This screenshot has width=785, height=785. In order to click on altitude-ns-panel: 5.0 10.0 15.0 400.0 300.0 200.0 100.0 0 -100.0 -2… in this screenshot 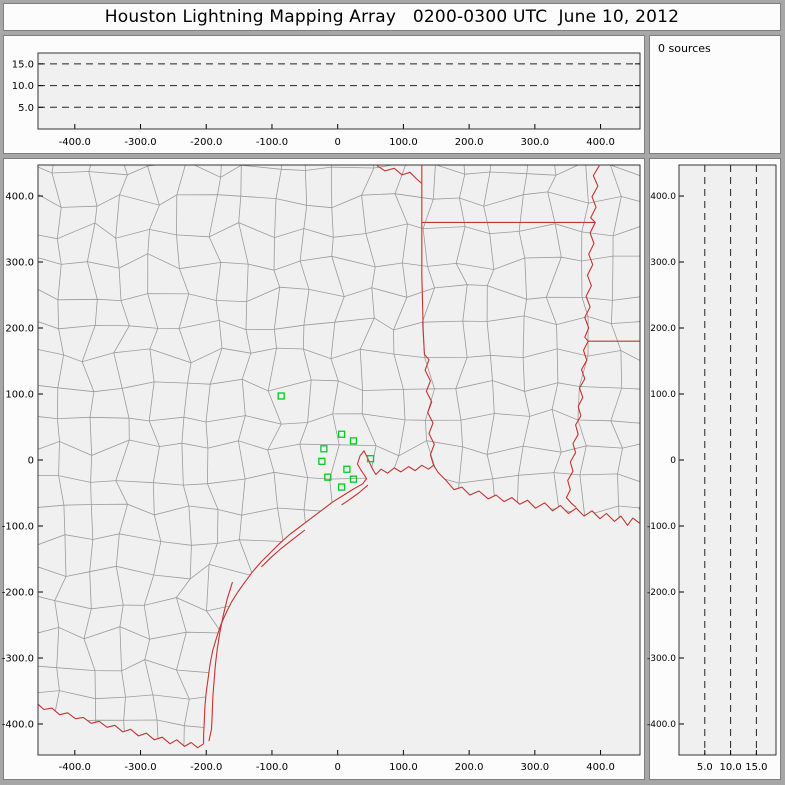, I will do `click(714, 469)`.